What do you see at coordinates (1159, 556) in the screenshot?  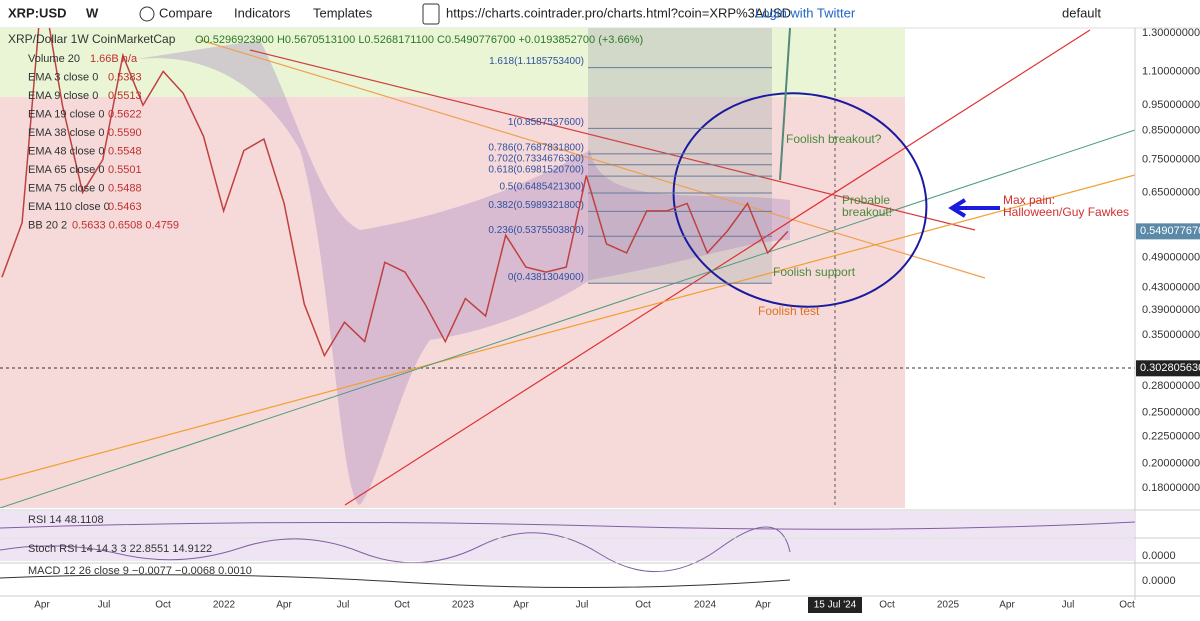 I see `stoch-zero: 0.0000` at bounding box center [1159, 556].